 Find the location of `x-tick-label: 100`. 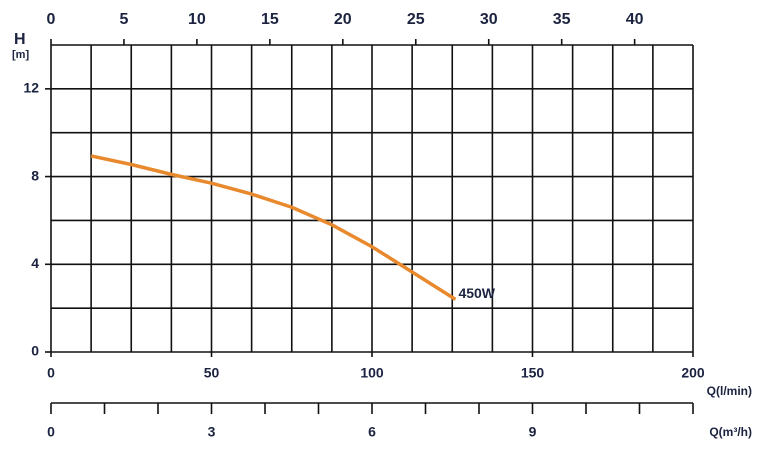

x-tick-label: 100 is located at coordinates (372, 373).